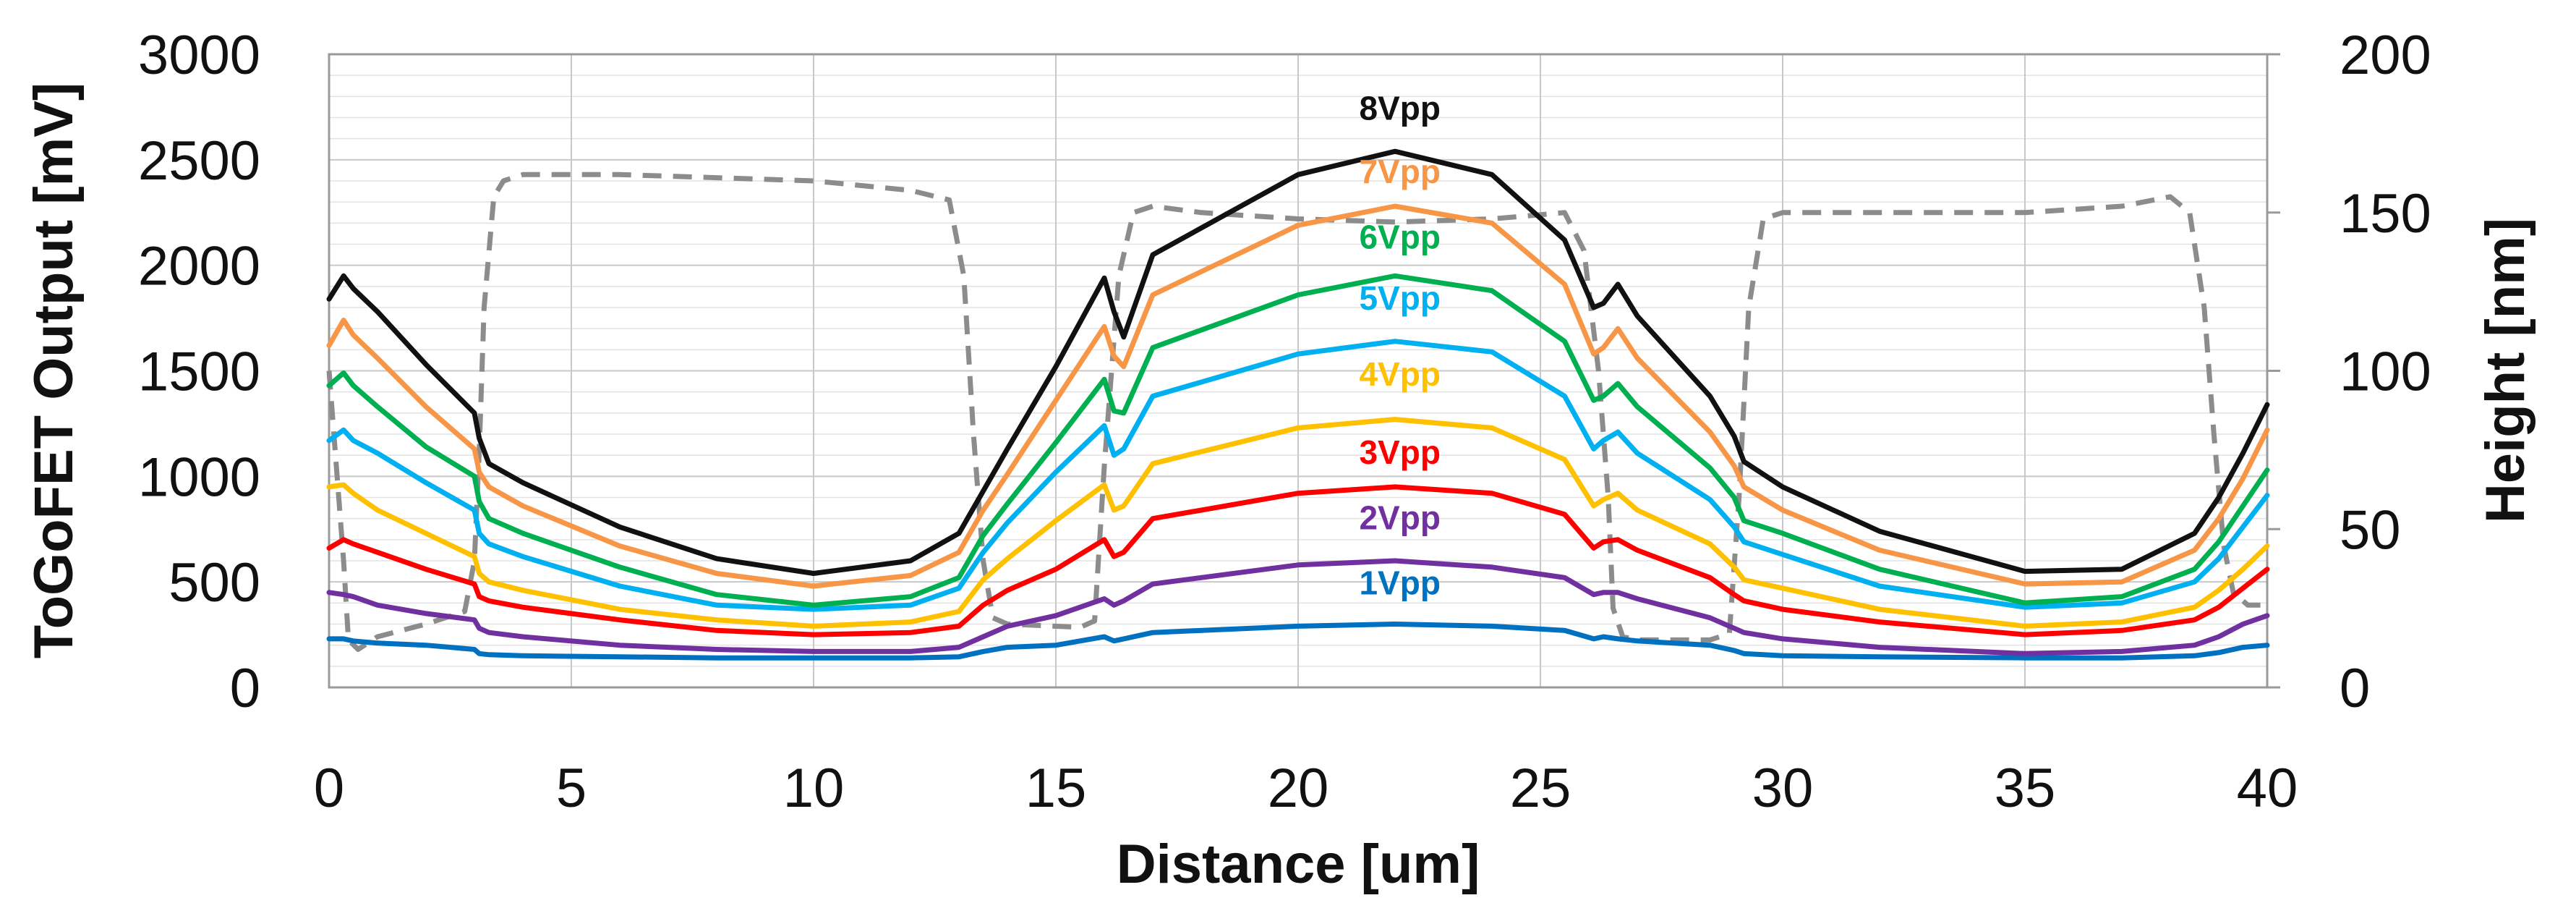  I want to click on y-axis-title: ToGoFET Output [mV], so click(54, 370).